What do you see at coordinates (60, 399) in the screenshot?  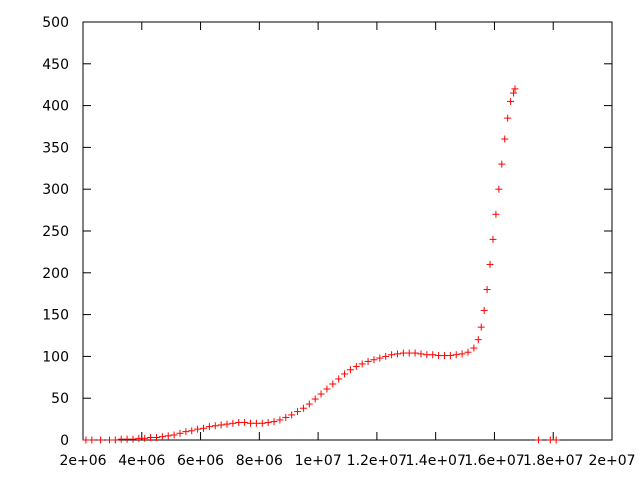 I see `y-tick-label: 50` at bounding box center [60, 399].